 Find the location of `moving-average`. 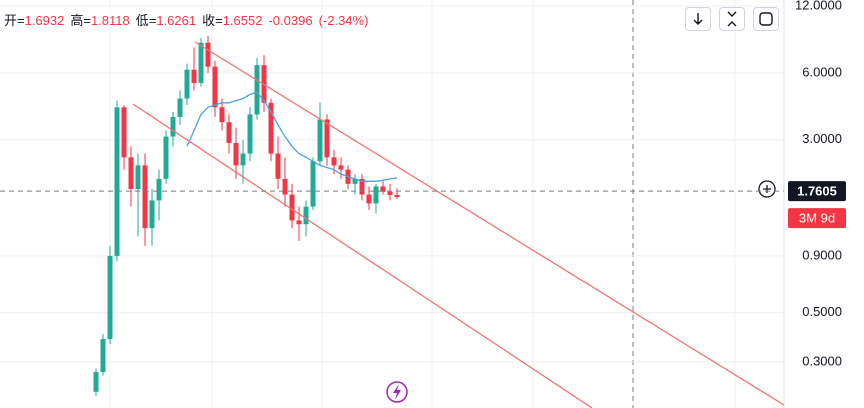

moving-average is located at coordinates (292, 136).